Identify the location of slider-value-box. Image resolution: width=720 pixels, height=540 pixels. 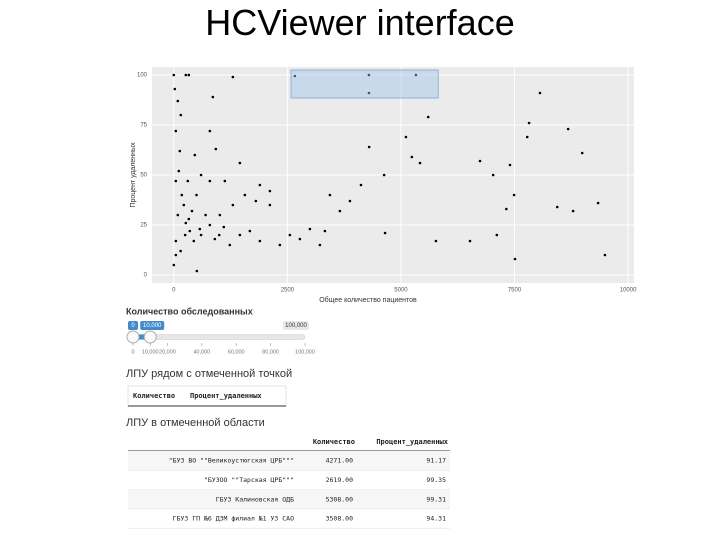
(152, 325).